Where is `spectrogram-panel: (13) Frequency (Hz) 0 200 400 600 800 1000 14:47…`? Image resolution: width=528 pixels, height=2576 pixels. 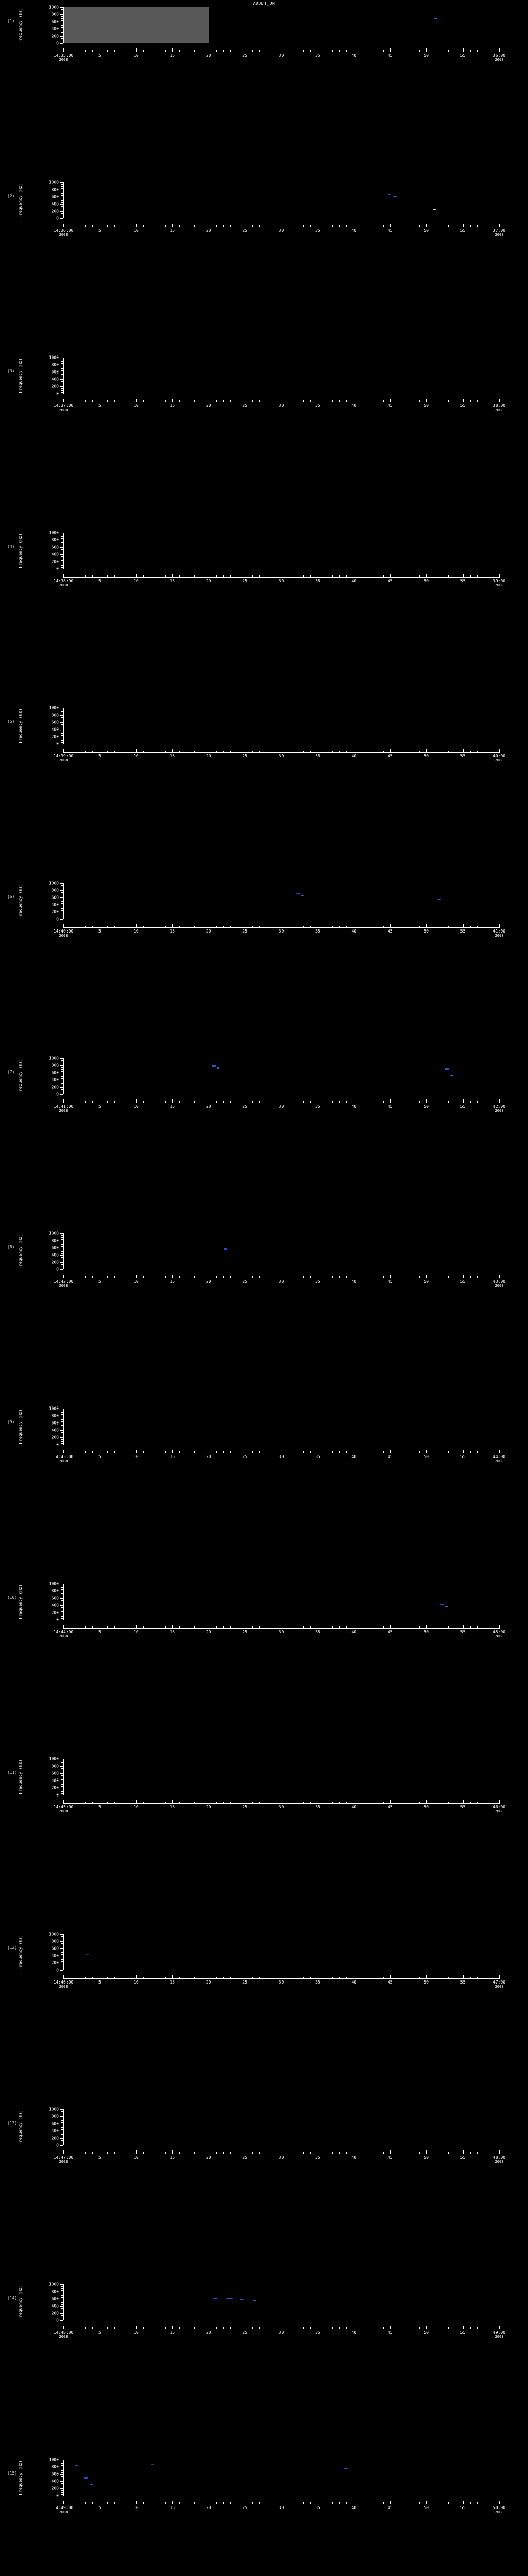
spectrogram-panel: (13) Frequency (Hz) 0 200 400 600 800 1000 14:47… is located at coordinates (264, 2135).